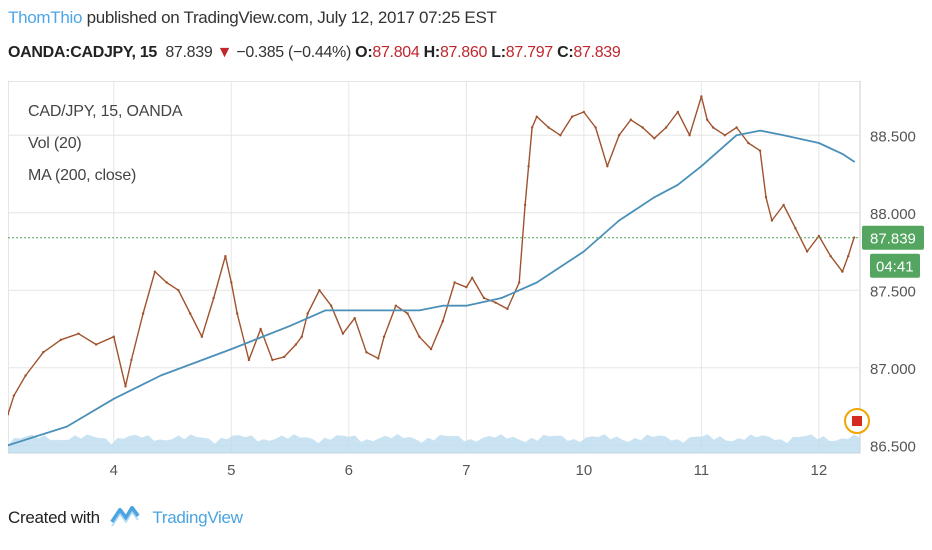 The width and height of the screenshot is (932, 550). Describe the element at coordinates (893, 214) in the screenshot. I see `y-tick-label: 88.000` at that location.